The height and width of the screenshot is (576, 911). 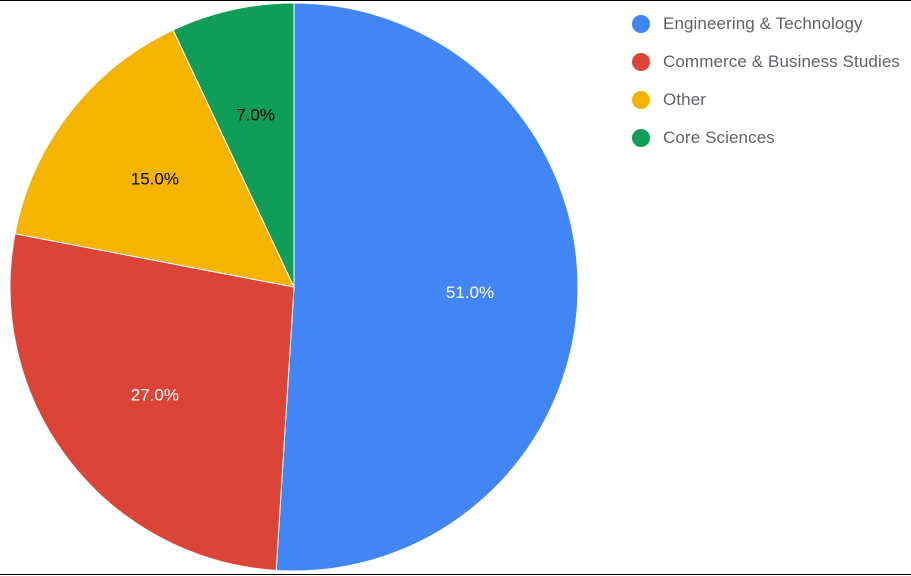 I want to click on slice-label-commerce: 27.0%, so click(x=155, y=394).